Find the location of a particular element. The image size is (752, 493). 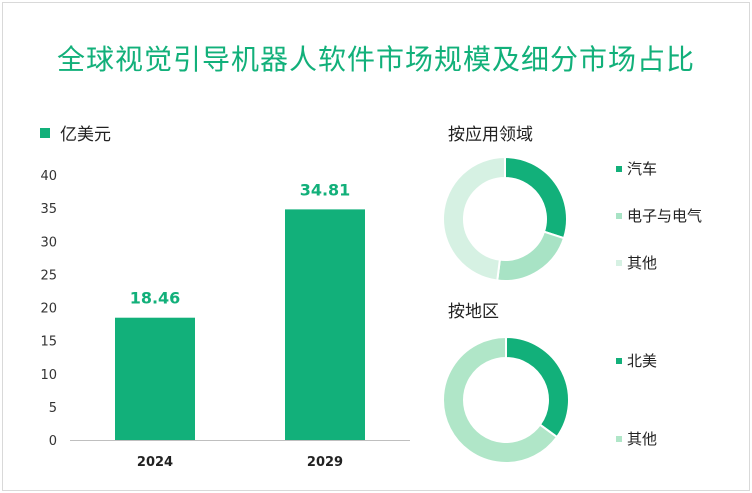

legend-item-electronics: 电子与电气 is located at coordinates (659, 215).